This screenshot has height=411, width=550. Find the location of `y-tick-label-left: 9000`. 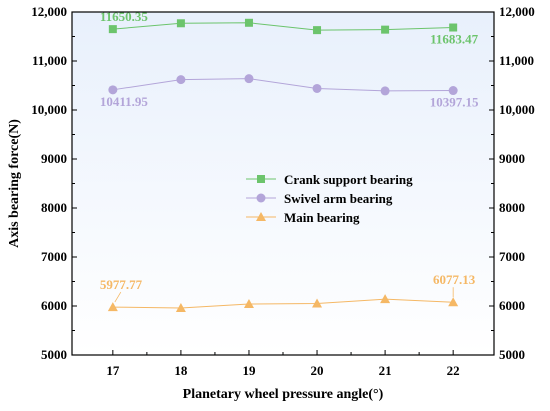

y-tick-label-left: 9000 is located at coordinates (54, 158).